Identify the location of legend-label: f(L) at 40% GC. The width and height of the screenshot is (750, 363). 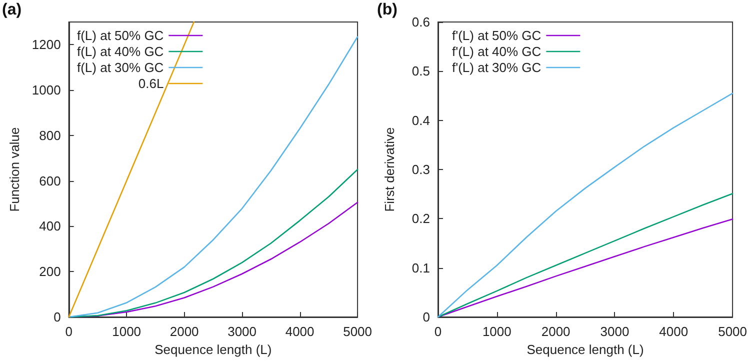
(120, 51).